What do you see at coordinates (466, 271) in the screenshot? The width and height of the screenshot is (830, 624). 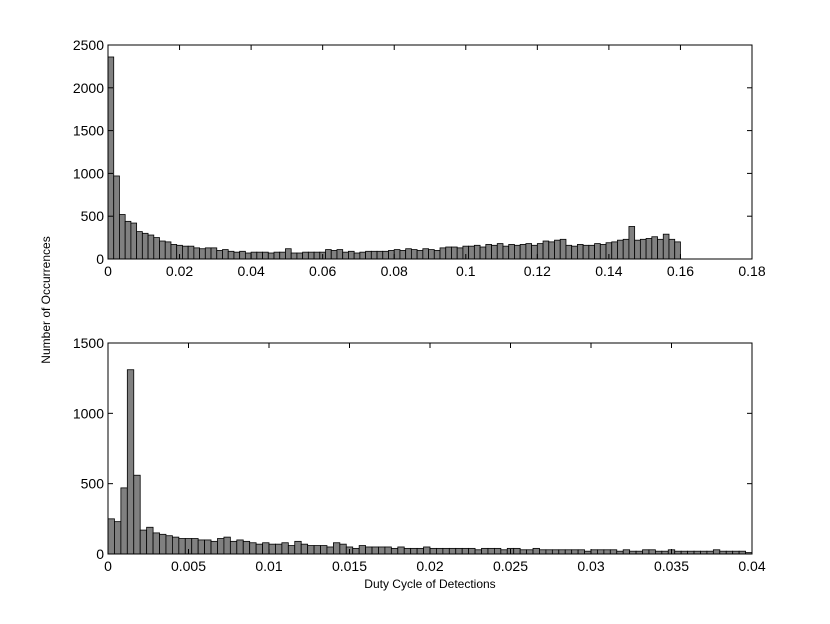 I see `x-tick-label: 0.1` at bounding box center [466, 271].